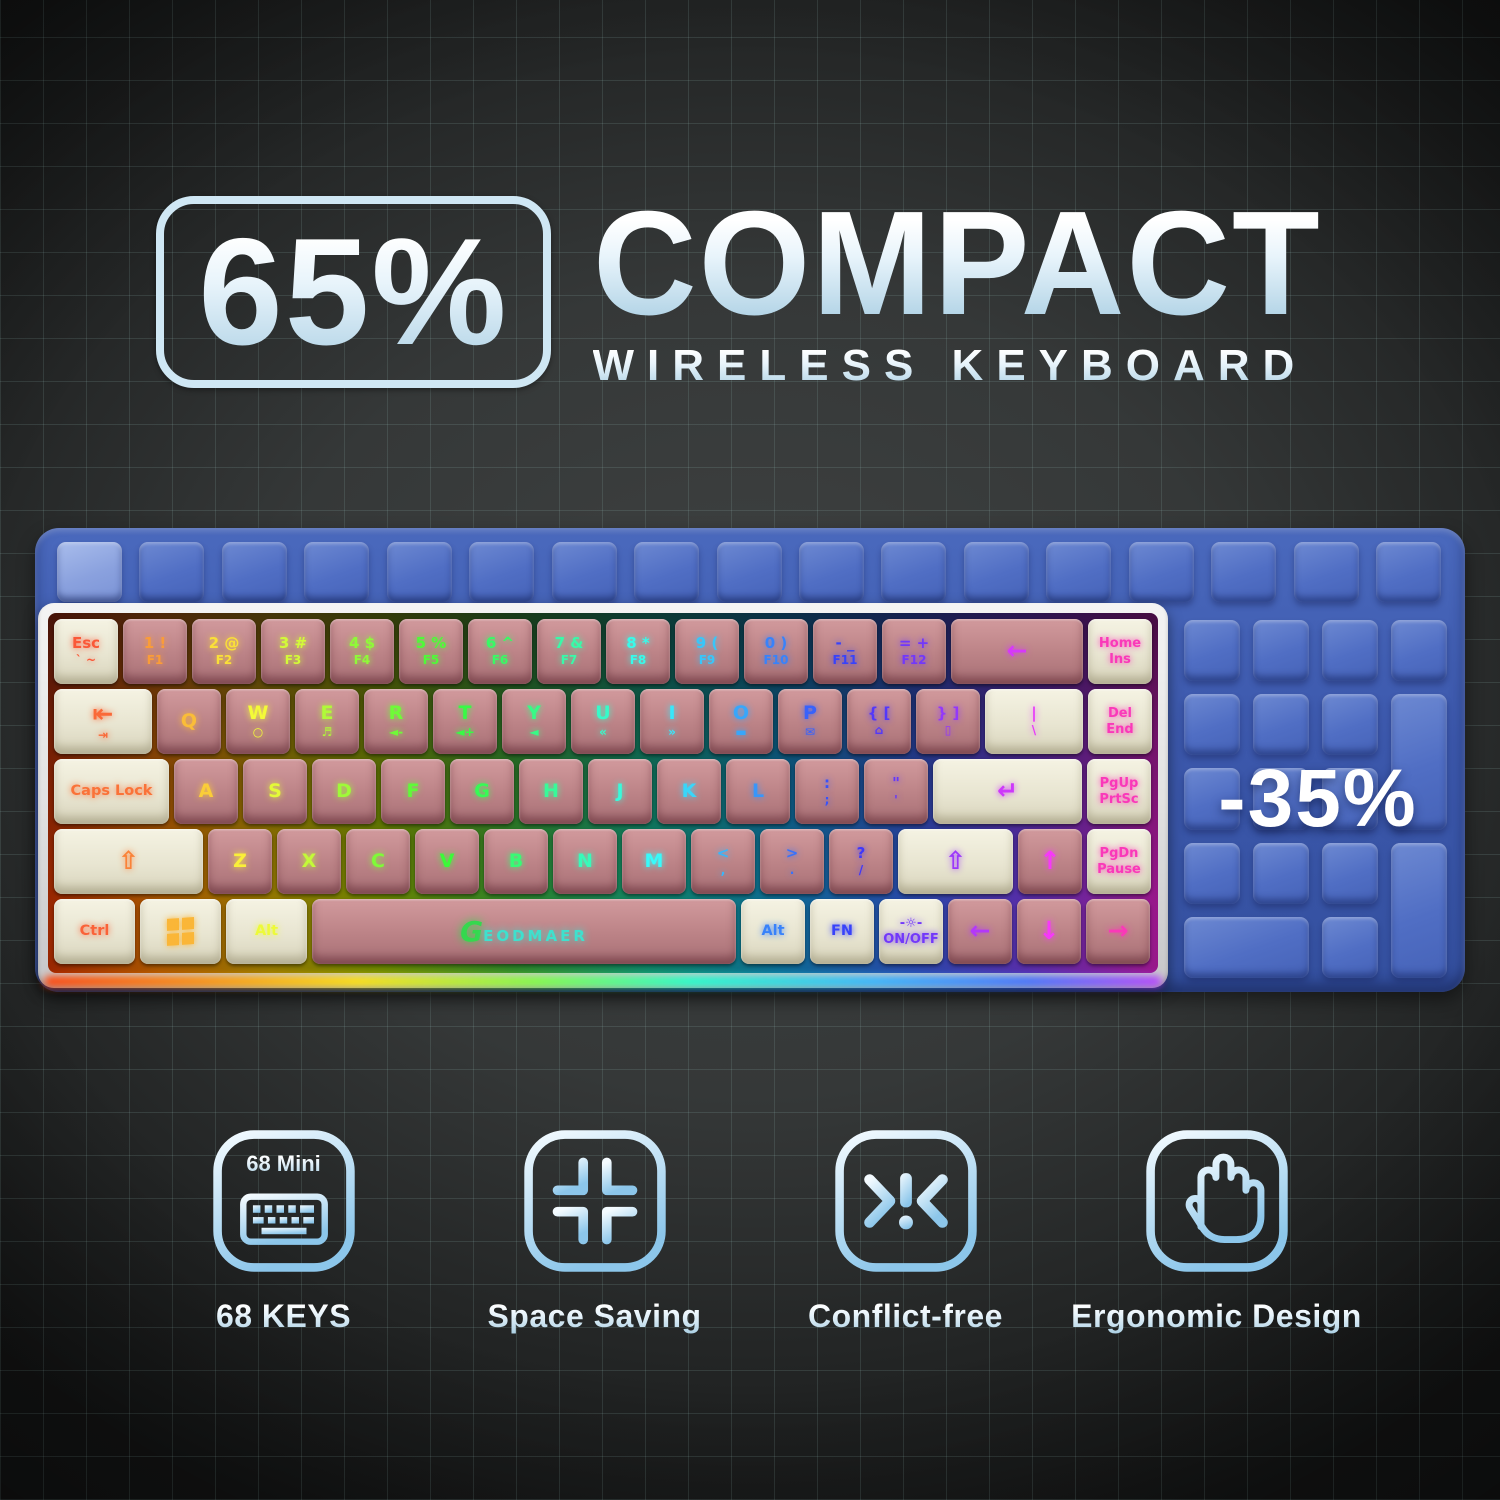 The height and width of the screenshot is (1500, 1500). I want to click on brand-logo-initial: G, so click(472, 931).